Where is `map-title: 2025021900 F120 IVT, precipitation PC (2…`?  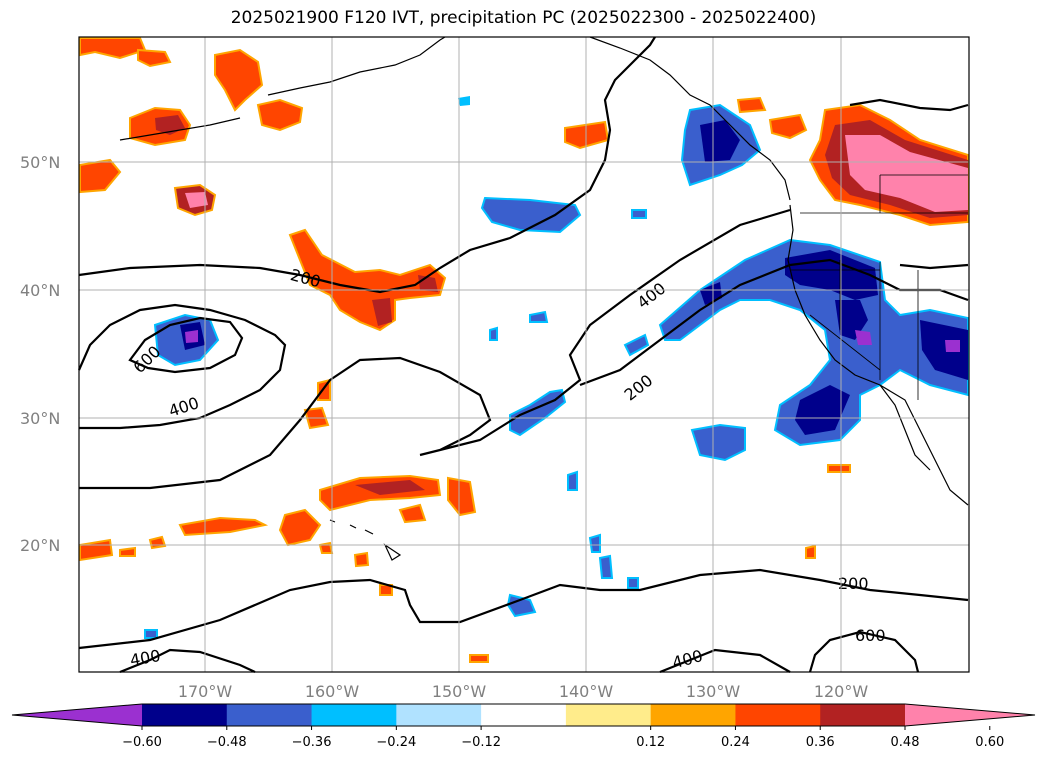
map-title: 2025021900 F120 IVT, precipitation PC (2… is located at coordinates (523, 18).